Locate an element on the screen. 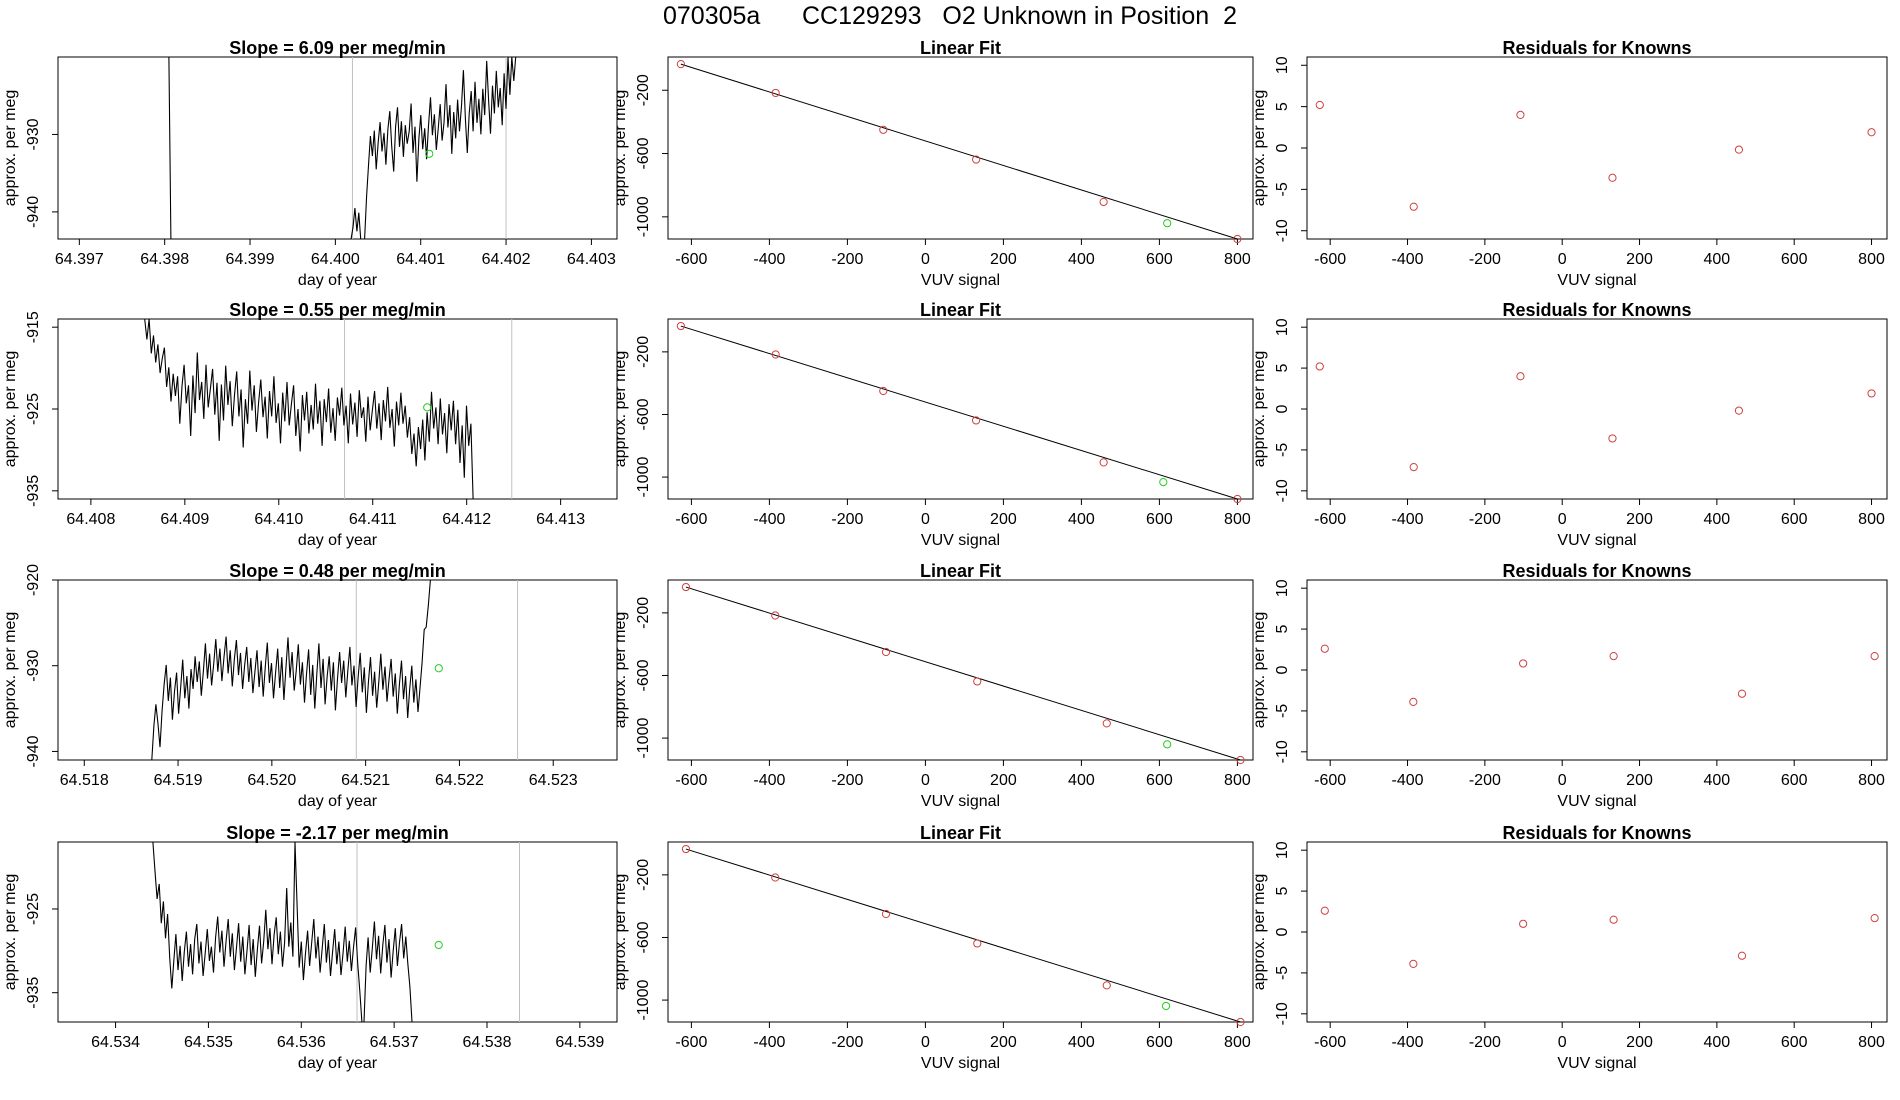 Image resolution: width=1900 pixels, height=1100 pixels. x-tick-label: 64.519 is located at coordinates (178, 780).